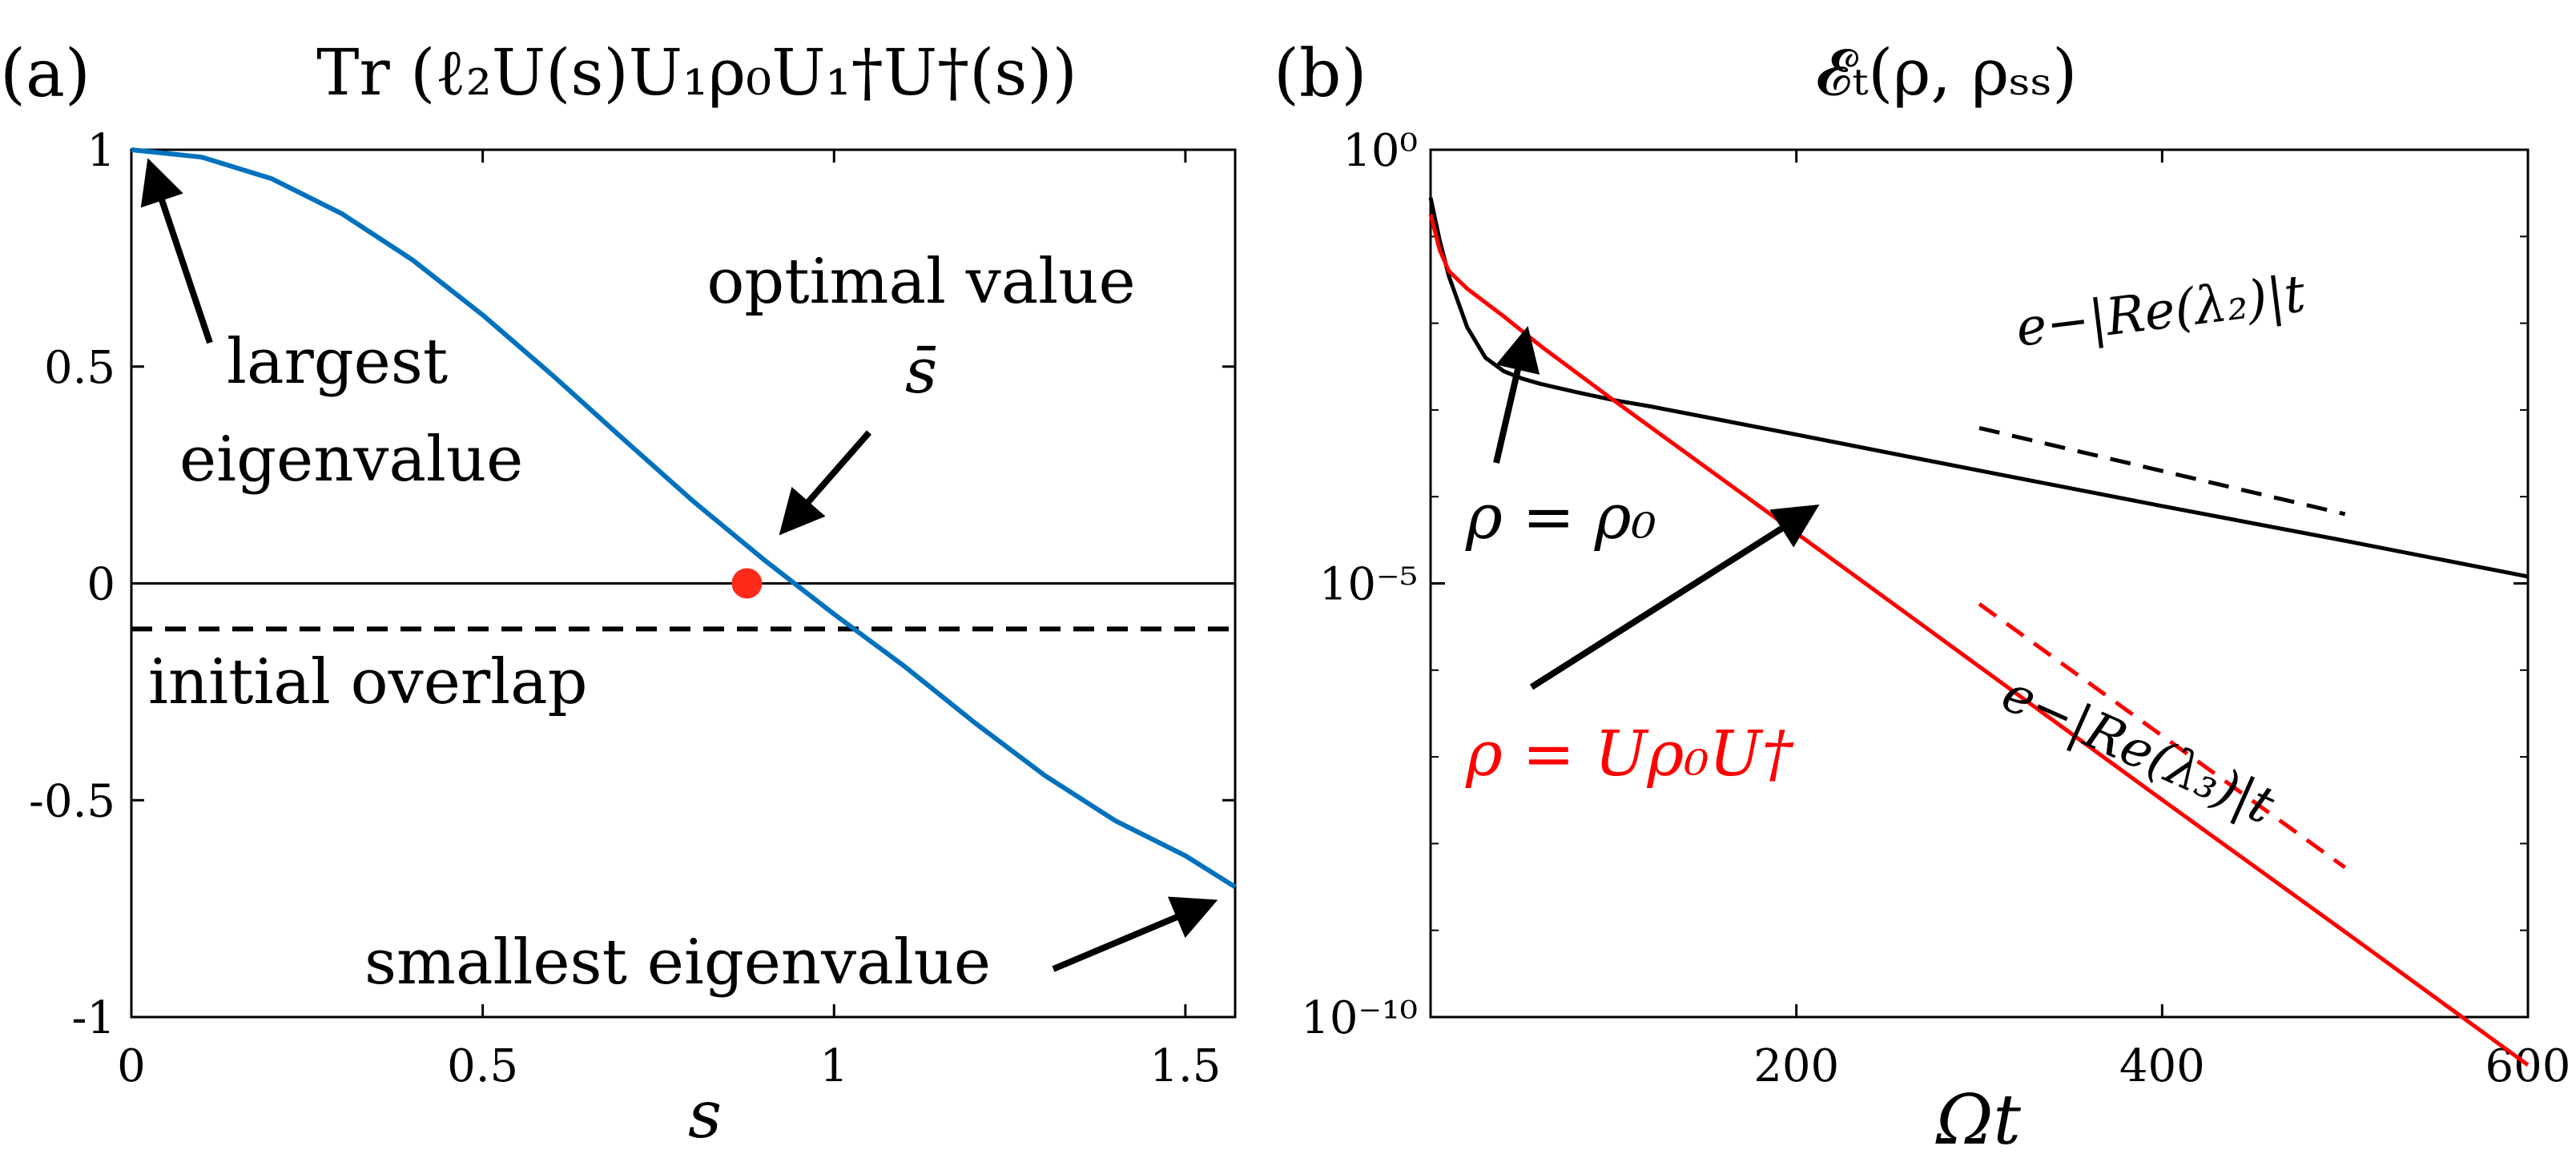 The width and height of the screenshot is (2576, 1154). Describe the element at coordinates (131, 1066) in the screenshot. I see `panel-a-xtick-label: 0` at that location.